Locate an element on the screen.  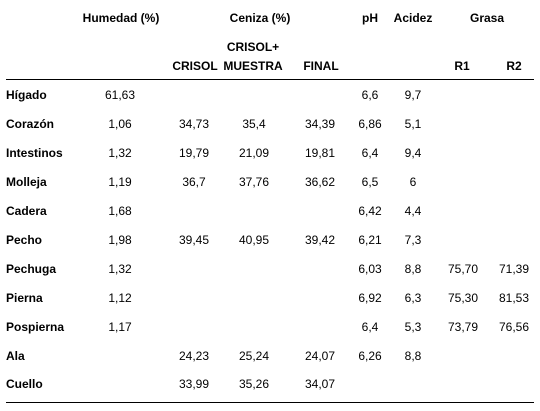
cell-crisol-muestra: 35,4 is located at coordinates (254, 124).